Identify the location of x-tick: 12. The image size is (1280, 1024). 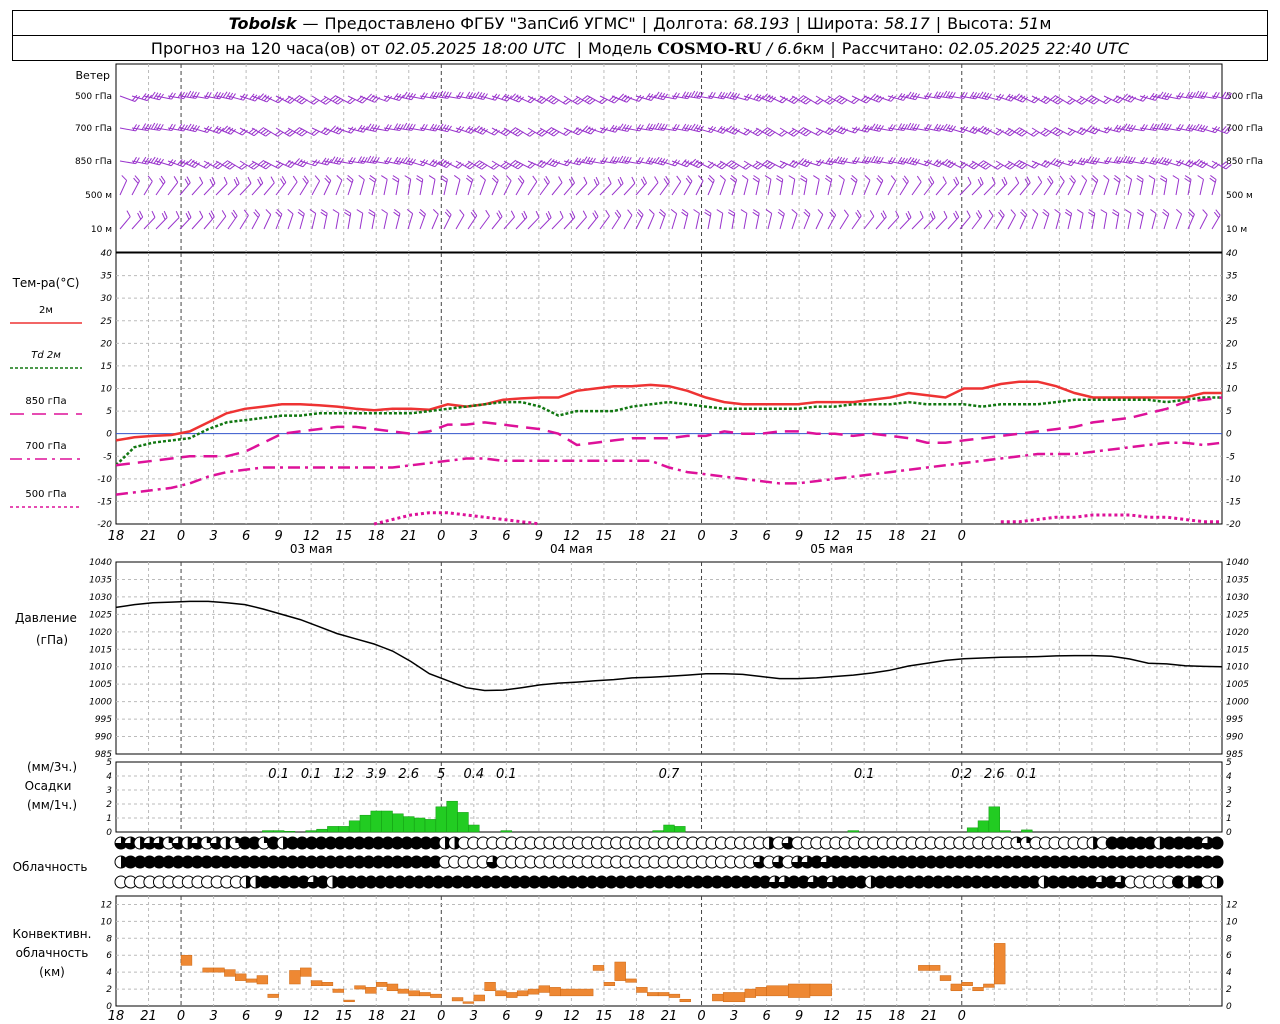
(571, 1016).